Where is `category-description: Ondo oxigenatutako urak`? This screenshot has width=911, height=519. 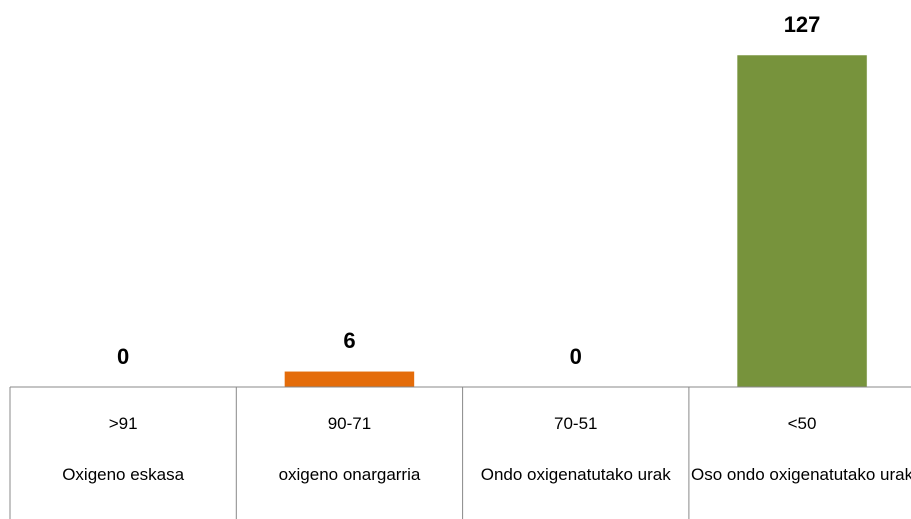
category-description: Ondo oxigenatutako urak is located at coordinates (575, 474).